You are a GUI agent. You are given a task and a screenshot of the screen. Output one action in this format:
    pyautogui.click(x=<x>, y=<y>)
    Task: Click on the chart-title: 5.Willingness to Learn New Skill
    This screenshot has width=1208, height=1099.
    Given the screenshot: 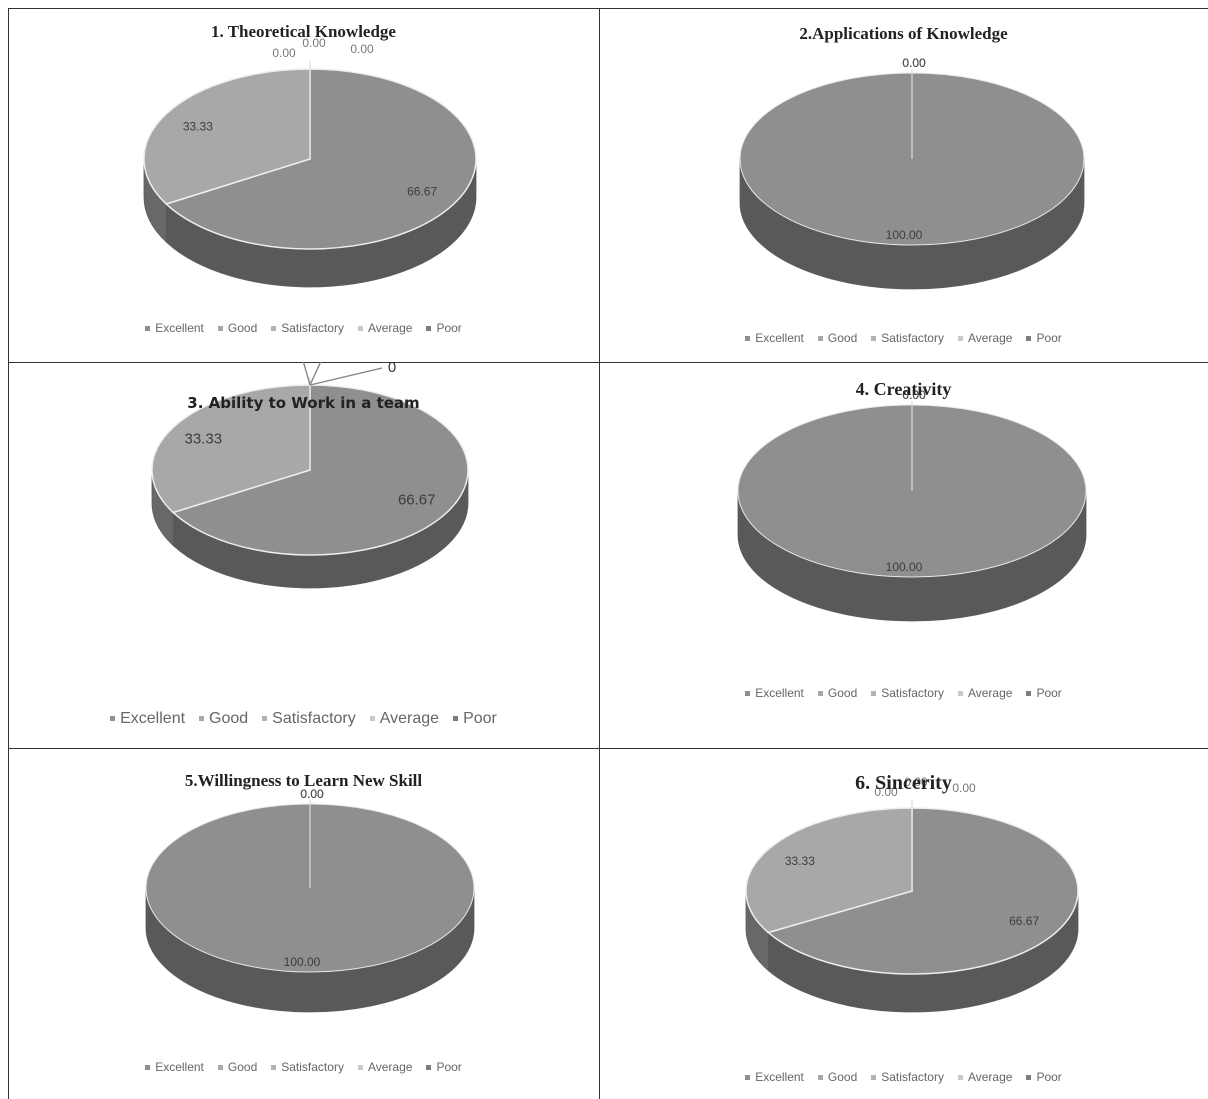 What is the action you would take?
    pyautogui.click(x=303, y=780)
    